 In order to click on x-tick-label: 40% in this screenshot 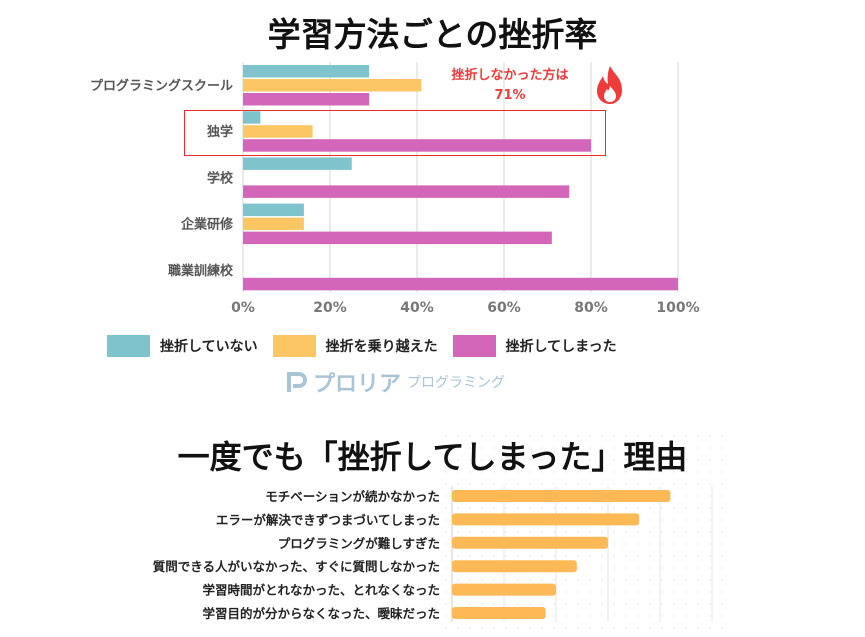, I will do `click(417, 308)`.